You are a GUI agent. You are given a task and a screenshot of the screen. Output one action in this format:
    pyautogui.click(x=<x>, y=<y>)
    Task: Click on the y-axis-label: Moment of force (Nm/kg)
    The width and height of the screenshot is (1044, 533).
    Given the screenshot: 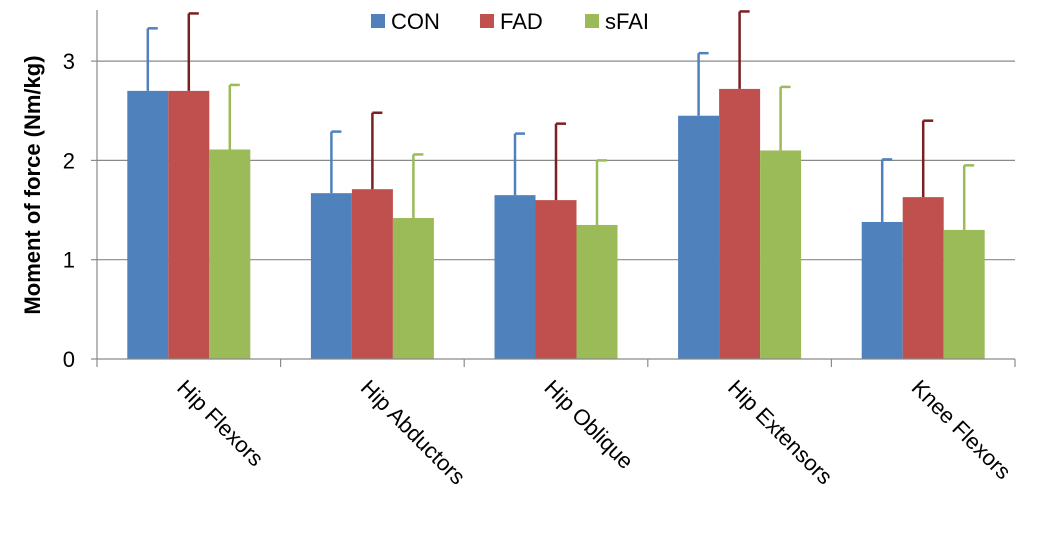 What is the action you would take?
    pyautogui.click(x=32, y=184)
    